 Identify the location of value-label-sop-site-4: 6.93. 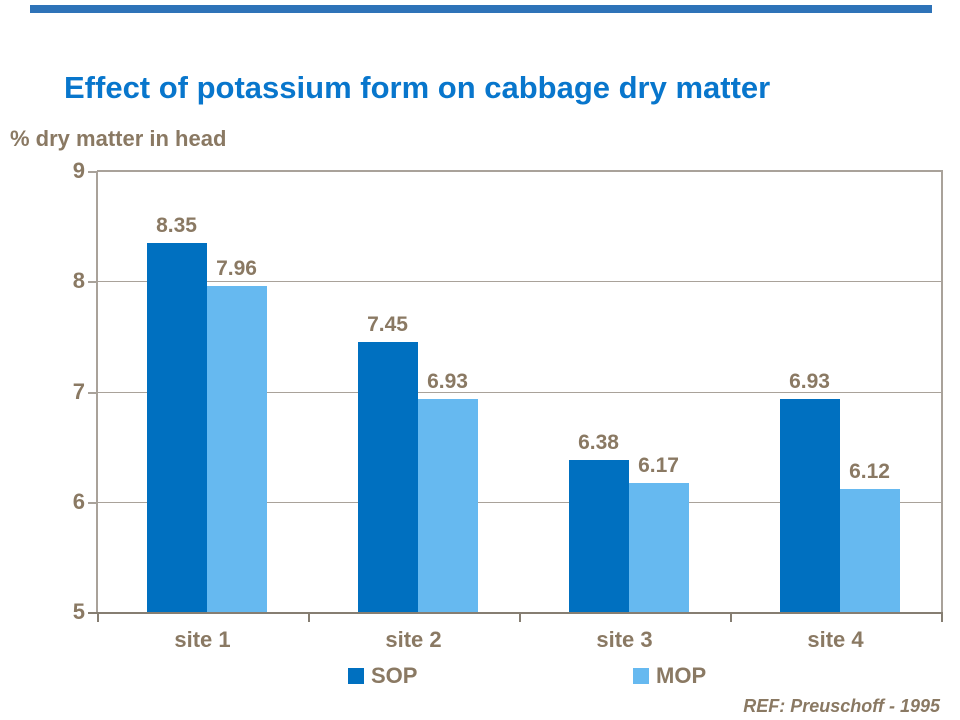
(809, 382).